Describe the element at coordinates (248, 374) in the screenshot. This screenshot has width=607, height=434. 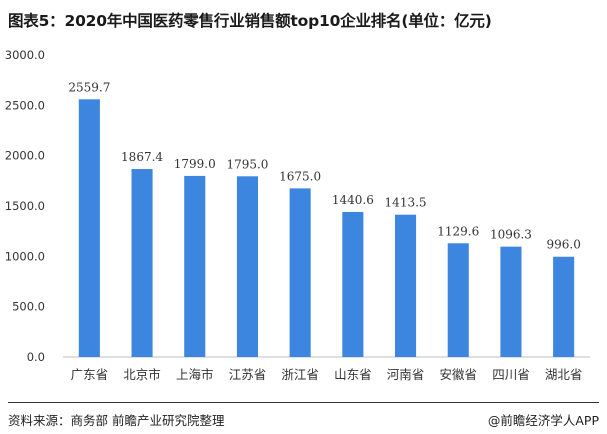
I see `x-tick-label: 江苏省` at that location.